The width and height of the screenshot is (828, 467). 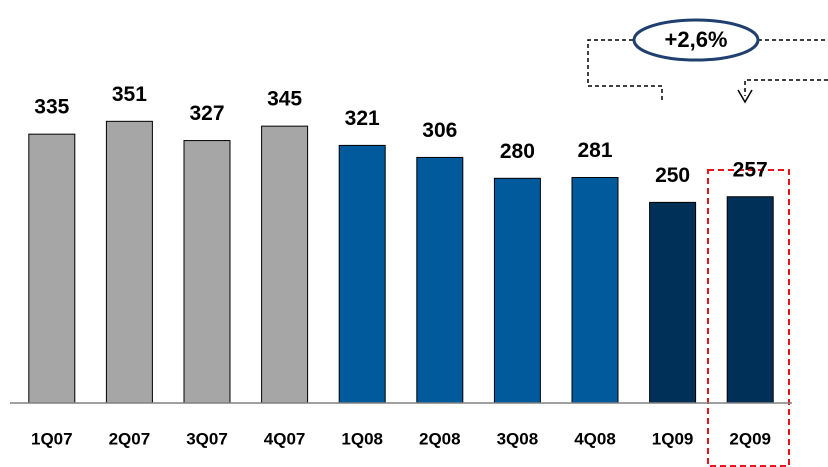 What do you see at coordinates (625, 69) in the screenshot?
I see `bracket-left` at bounding box center [625, 69].